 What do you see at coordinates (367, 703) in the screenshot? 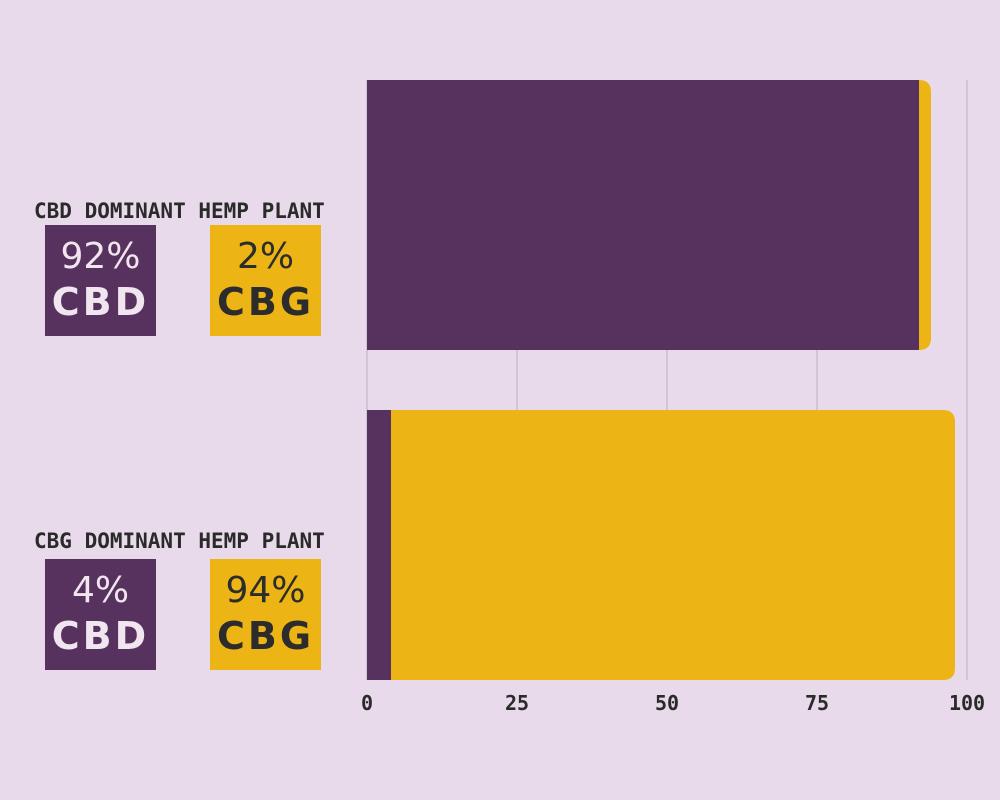
I see `x-tick-label-0: 0` at bounding box center [367, 703].